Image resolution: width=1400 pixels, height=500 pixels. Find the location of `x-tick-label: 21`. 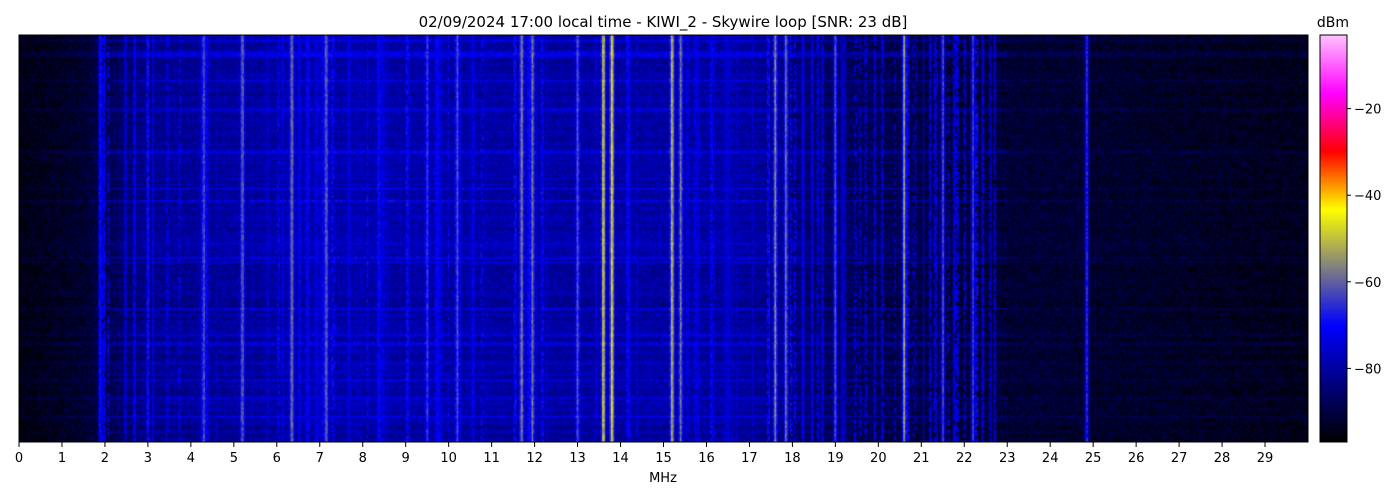

x-tick-label: 21 is located at coordinates (921, 458).